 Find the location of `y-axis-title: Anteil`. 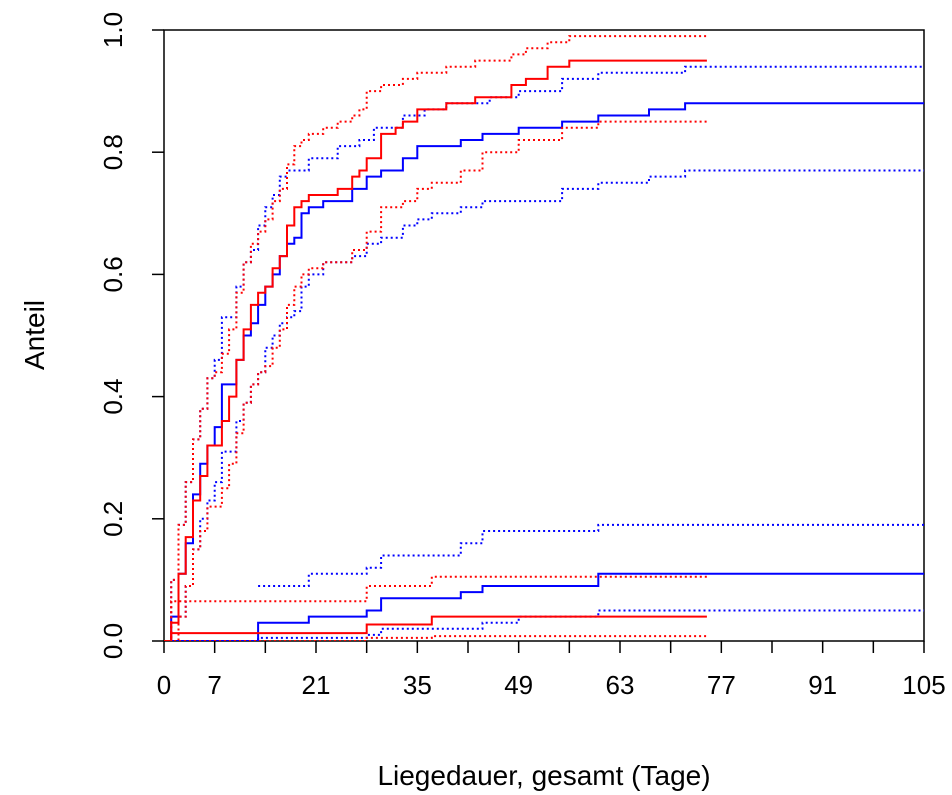

y-axis-title: Anteil is located at coordinates (34, 335).